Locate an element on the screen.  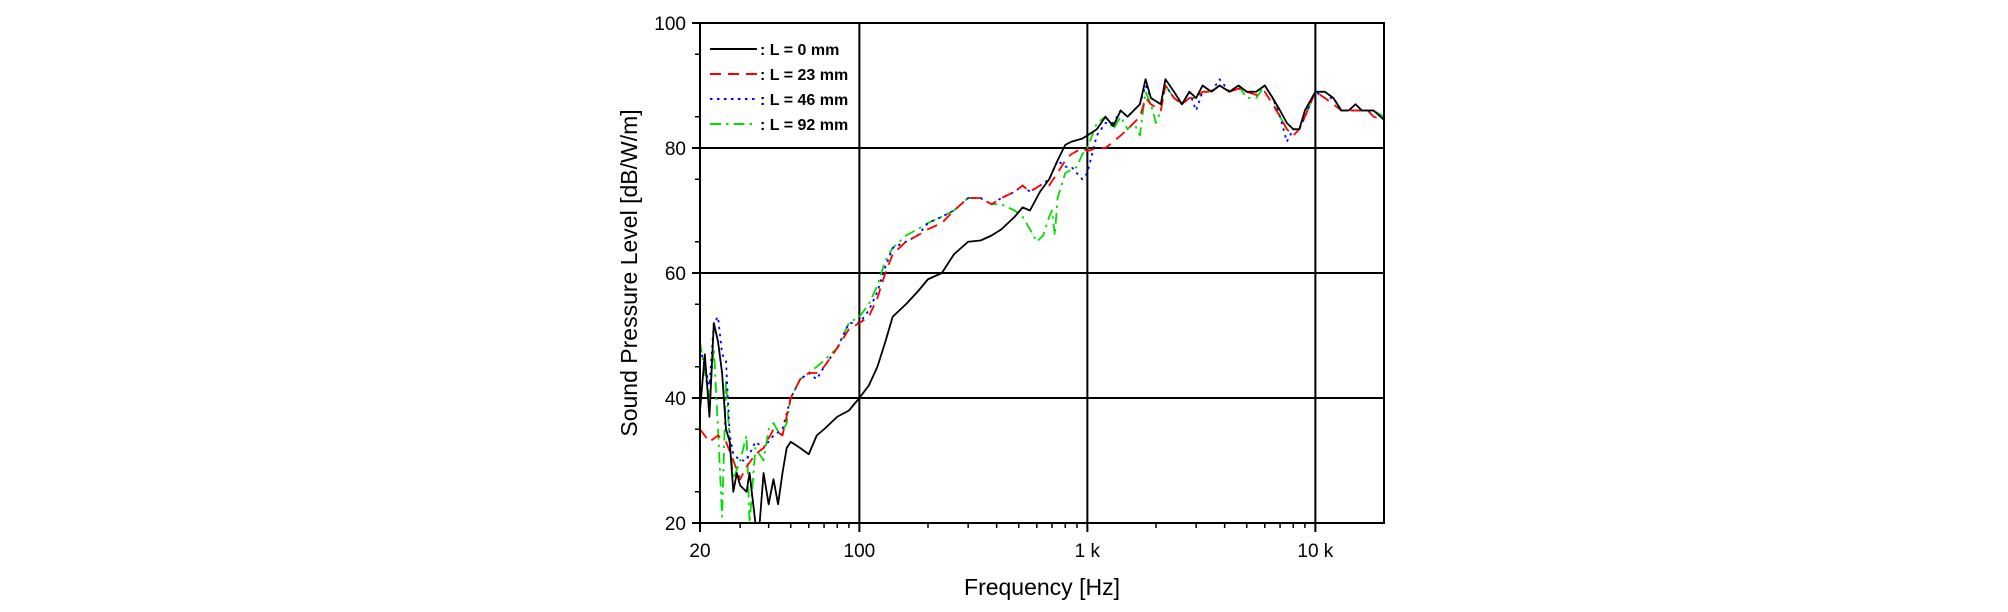
legend-label-3: : L = 92 mm is located at coordinates (804, 125).